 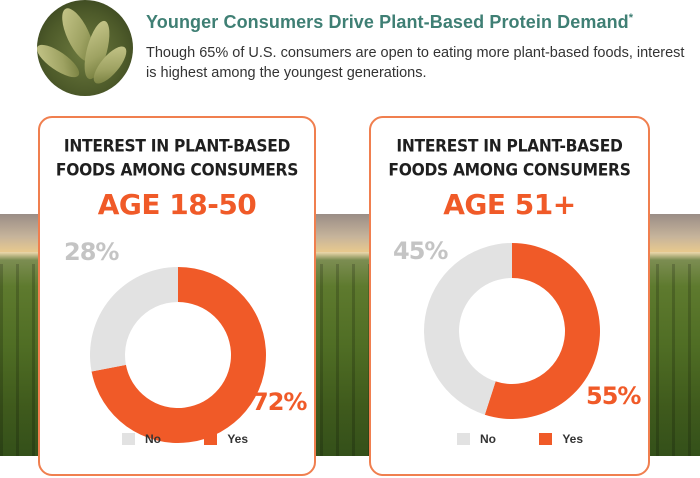 I want to click on no-percent-label: 45%, so click(x=420, y=251).